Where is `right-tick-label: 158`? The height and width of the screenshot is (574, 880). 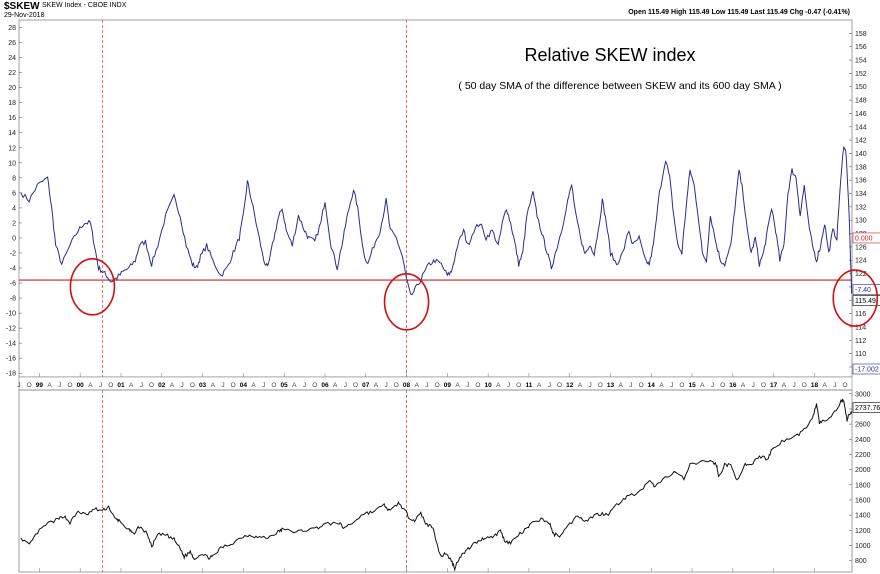 right-tick-label: 158 is located at coordinates (861, 34).